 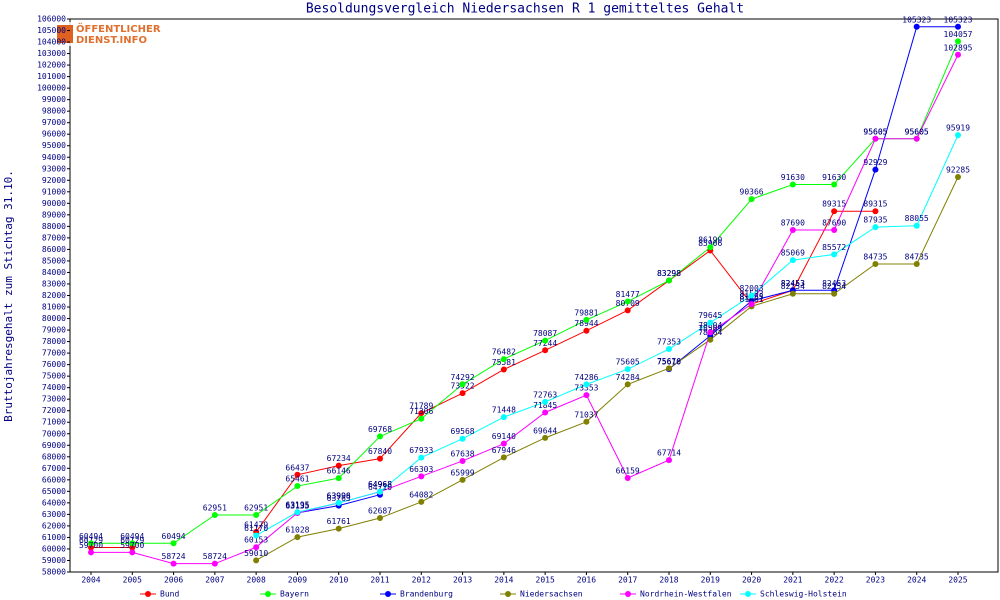 I want to click on value-label: 78509, so click(x=710, y=328).